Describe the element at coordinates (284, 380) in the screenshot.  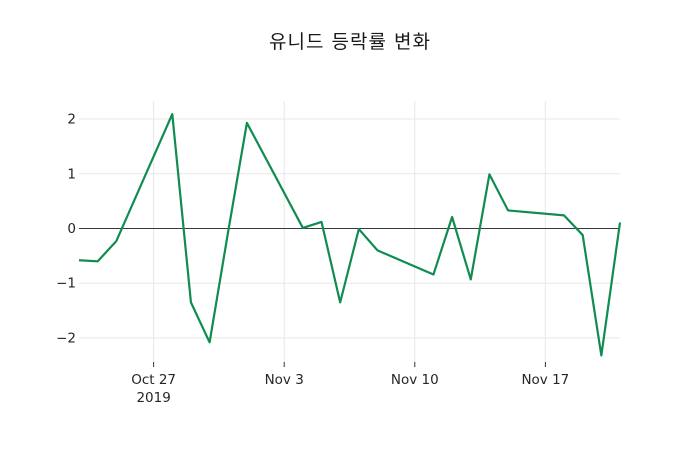
I see `x-tick-label: Nov 3` at that location.